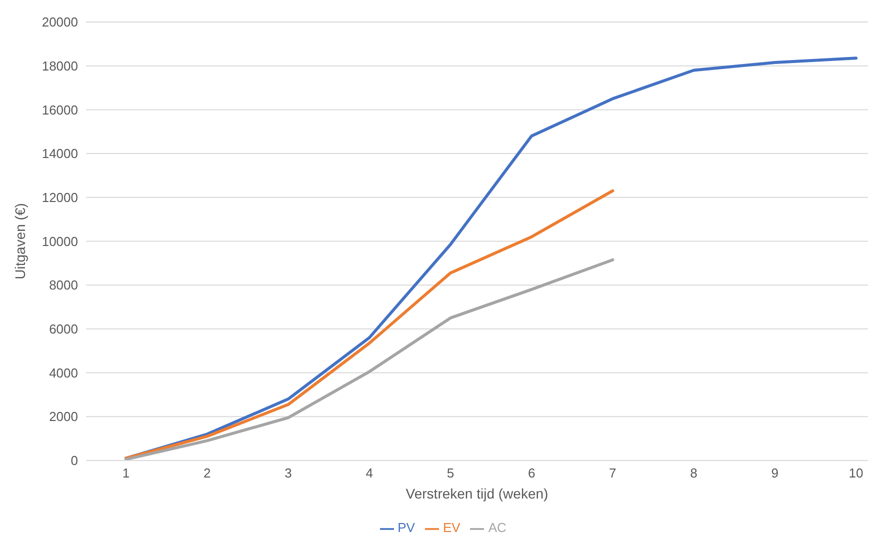  Describe the element at coordinates (612, 473) in the screenshot. I see `x-tick-label: 7` at that location.